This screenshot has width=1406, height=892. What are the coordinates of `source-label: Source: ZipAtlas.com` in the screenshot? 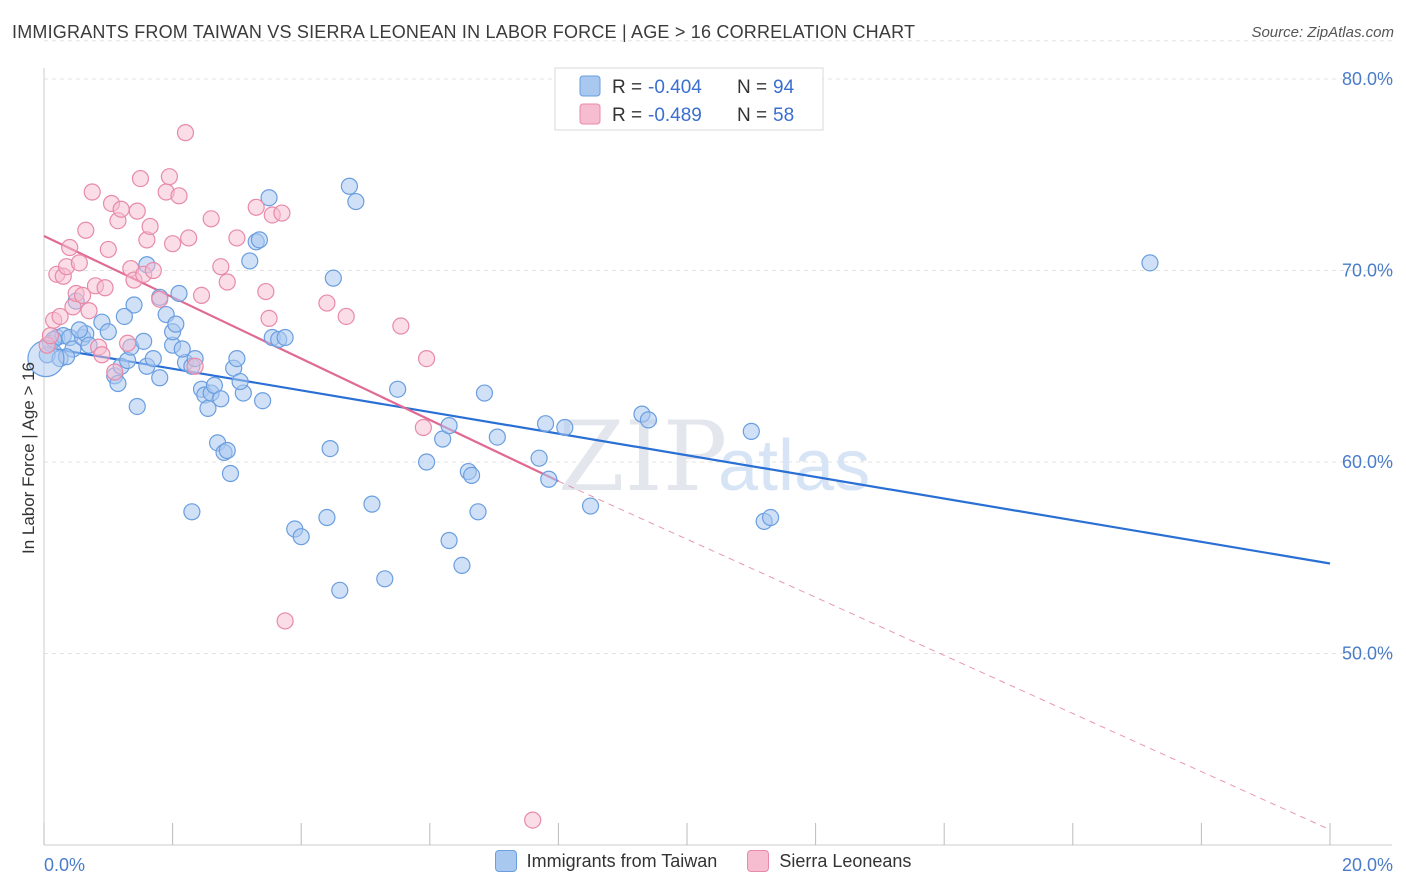 It's located at (1322, 32).